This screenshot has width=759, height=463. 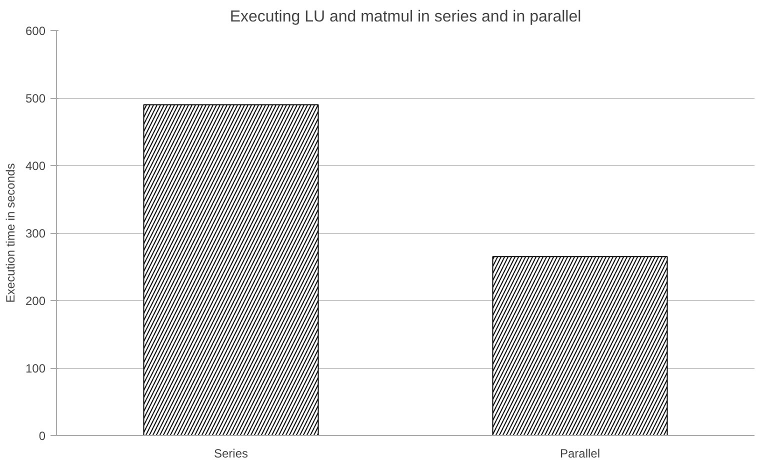 What do you see at coordinates (42, 436) in the screenshot?
I see `y-tick-label: 0` at bounding box center [42, 436].